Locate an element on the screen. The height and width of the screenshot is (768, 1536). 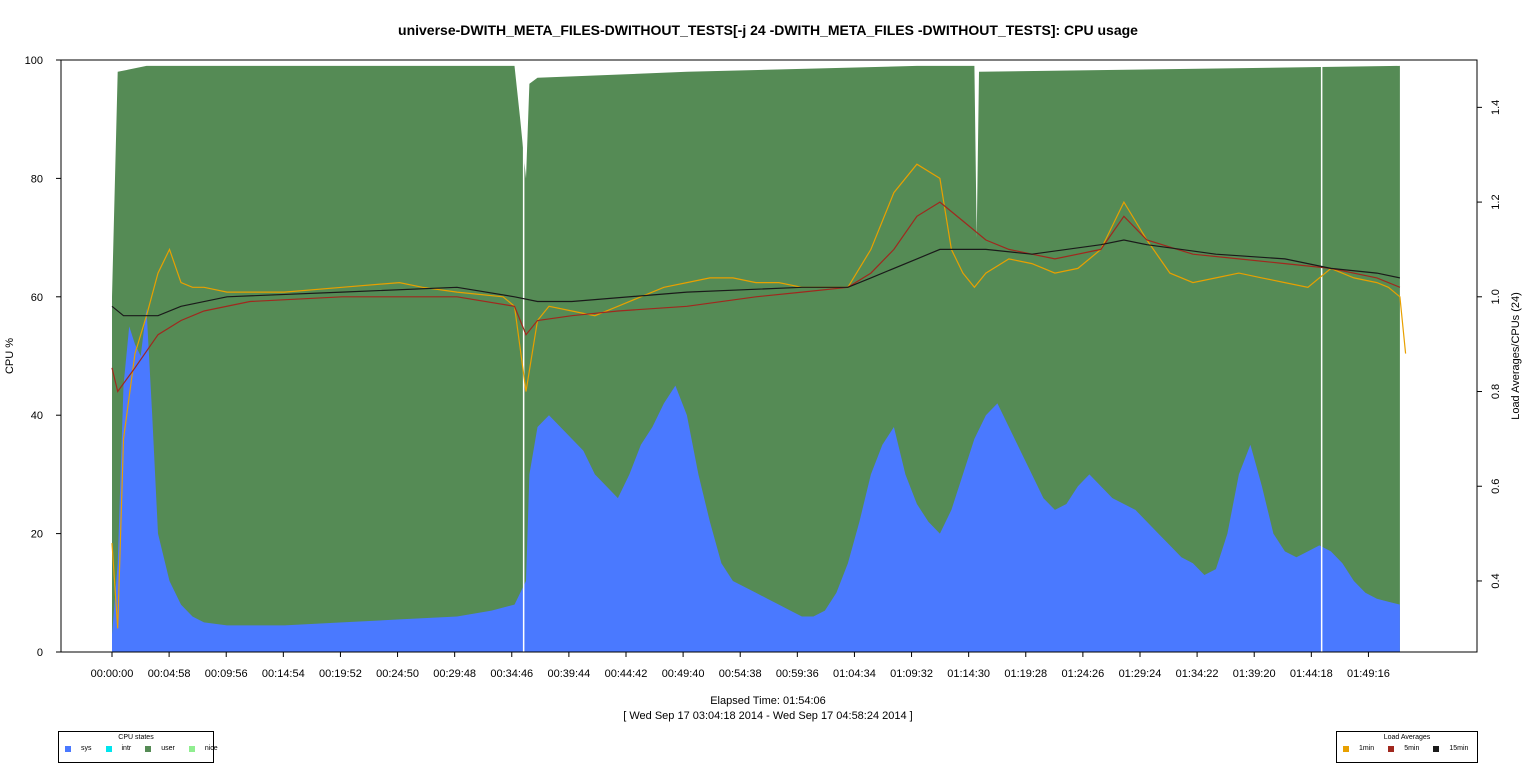
x-tick-label: 00:09:56 is located at coordinates (226, 674).